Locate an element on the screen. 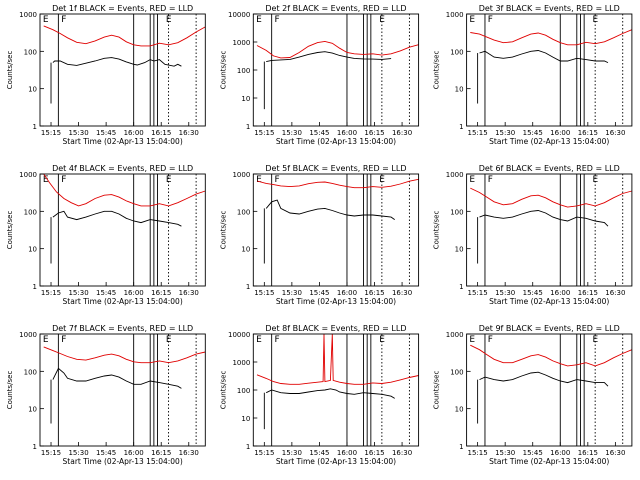 This screenshot has width=640, height=480. panel-title: Det 9f BLACK = Events, RED = LLD is located at coordinates (549, 328).